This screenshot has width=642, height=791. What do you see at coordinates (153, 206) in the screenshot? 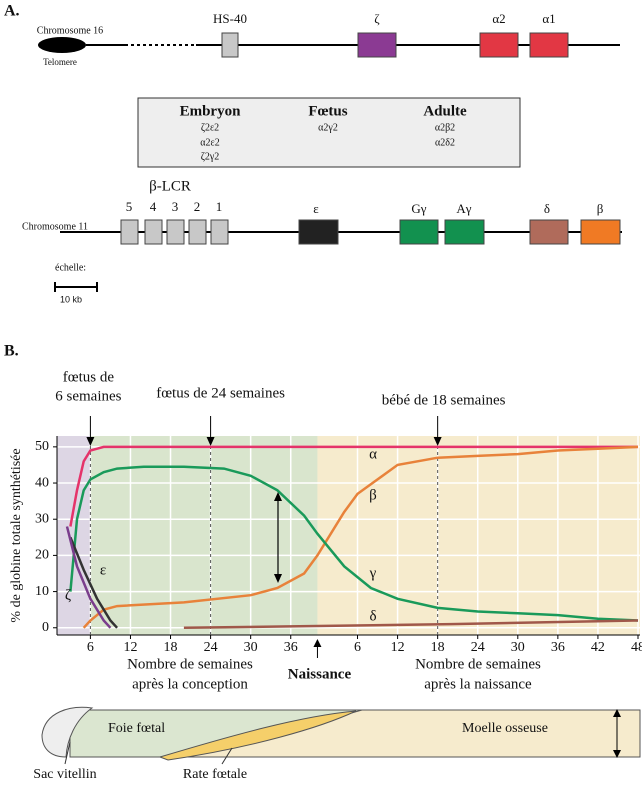
I see `lcr-site: 4` at bounding box center [153, 206].